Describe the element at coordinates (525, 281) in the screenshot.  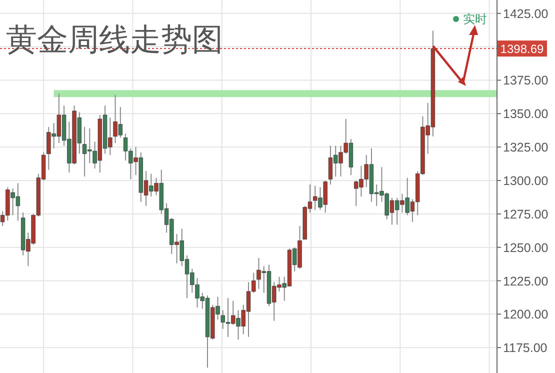
I see `y-tick-label: 1225.00` at that location.